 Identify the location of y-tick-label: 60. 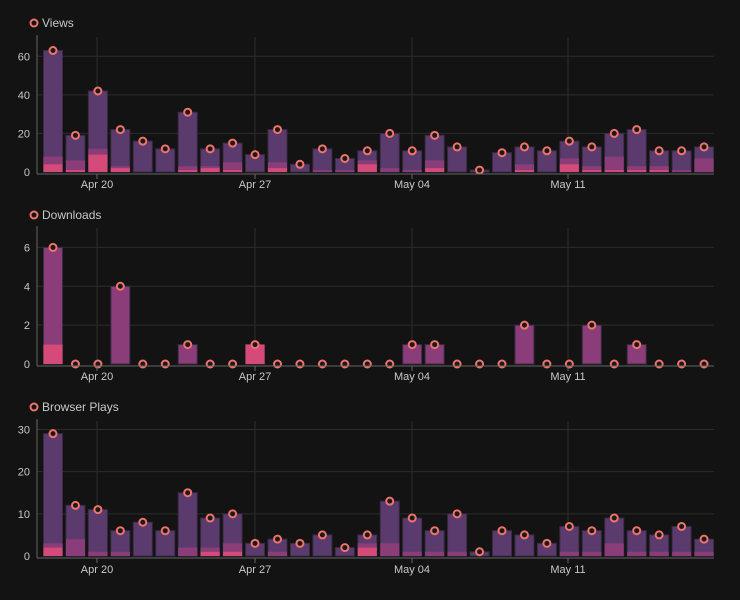
(24, 57).